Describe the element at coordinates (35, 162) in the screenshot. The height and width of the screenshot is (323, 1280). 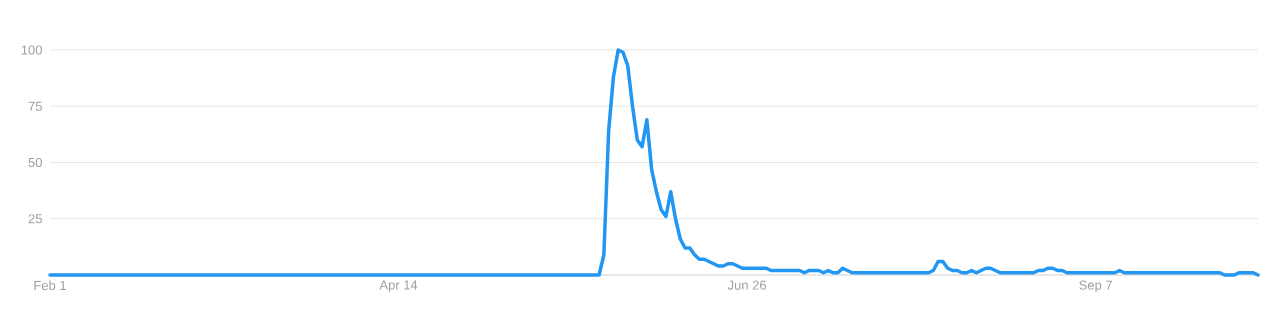
I see `y-tick-label: 50` at that location.